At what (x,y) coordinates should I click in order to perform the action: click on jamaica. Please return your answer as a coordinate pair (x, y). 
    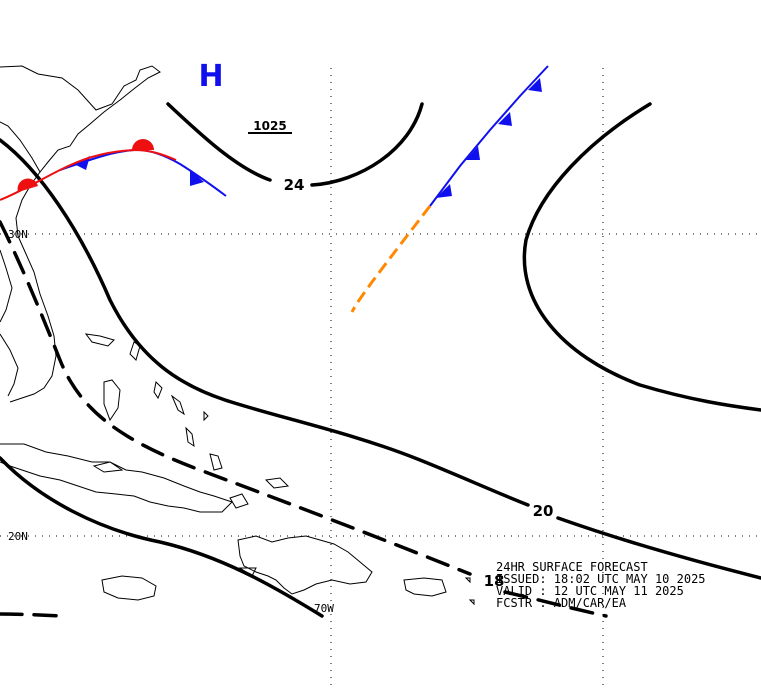
    Looking at the image, I should click on (129, 588).